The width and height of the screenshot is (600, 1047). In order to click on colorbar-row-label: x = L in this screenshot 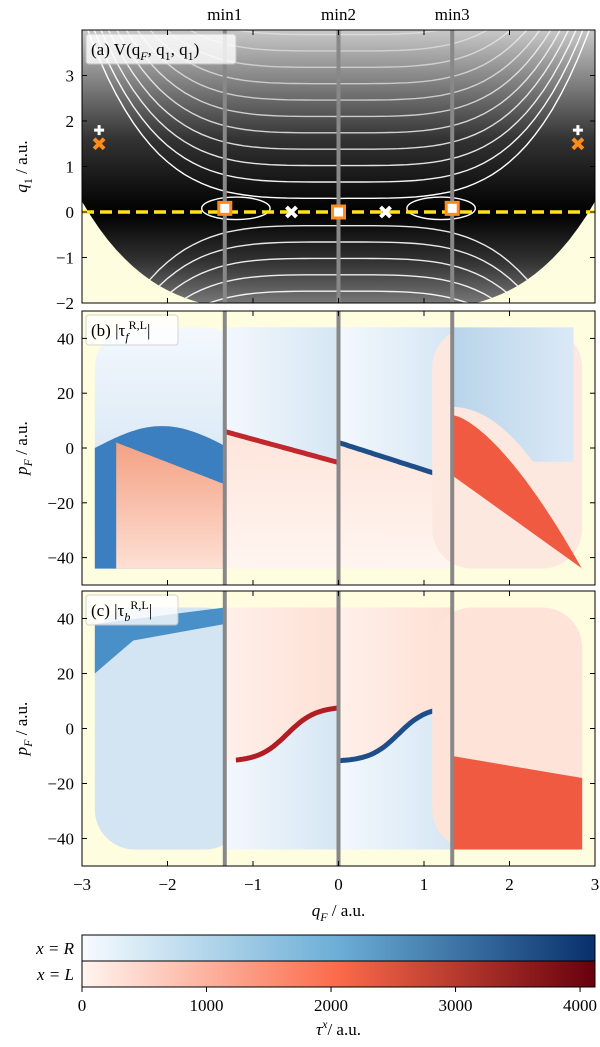, I will do `click(55, 974)`.